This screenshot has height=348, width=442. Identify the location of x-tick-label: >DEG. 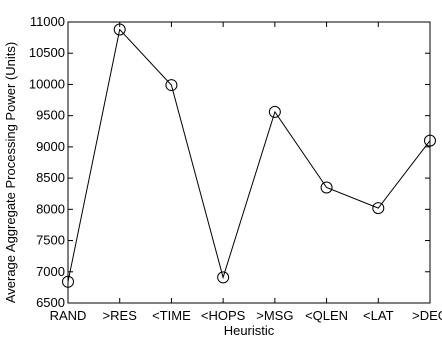
(427, 315).